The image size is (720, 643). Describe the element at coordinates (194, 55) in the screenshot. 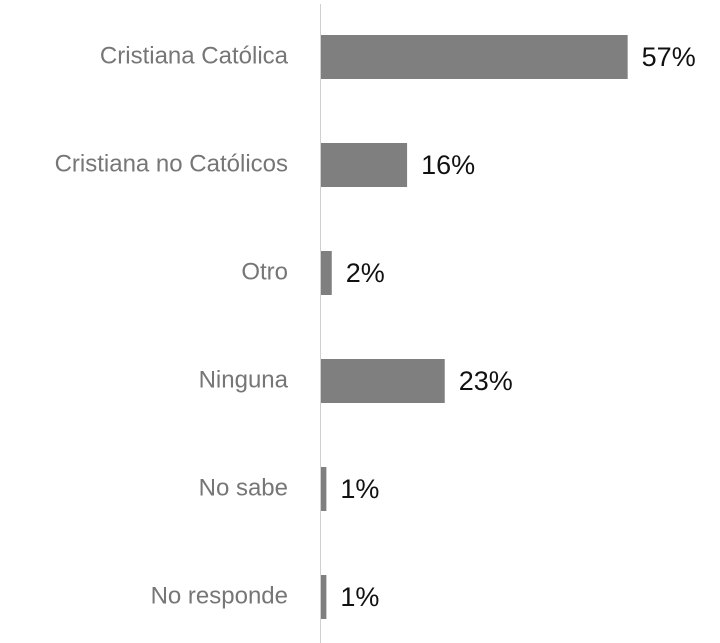

I see `category-label: Cristiana Católica` at that location.